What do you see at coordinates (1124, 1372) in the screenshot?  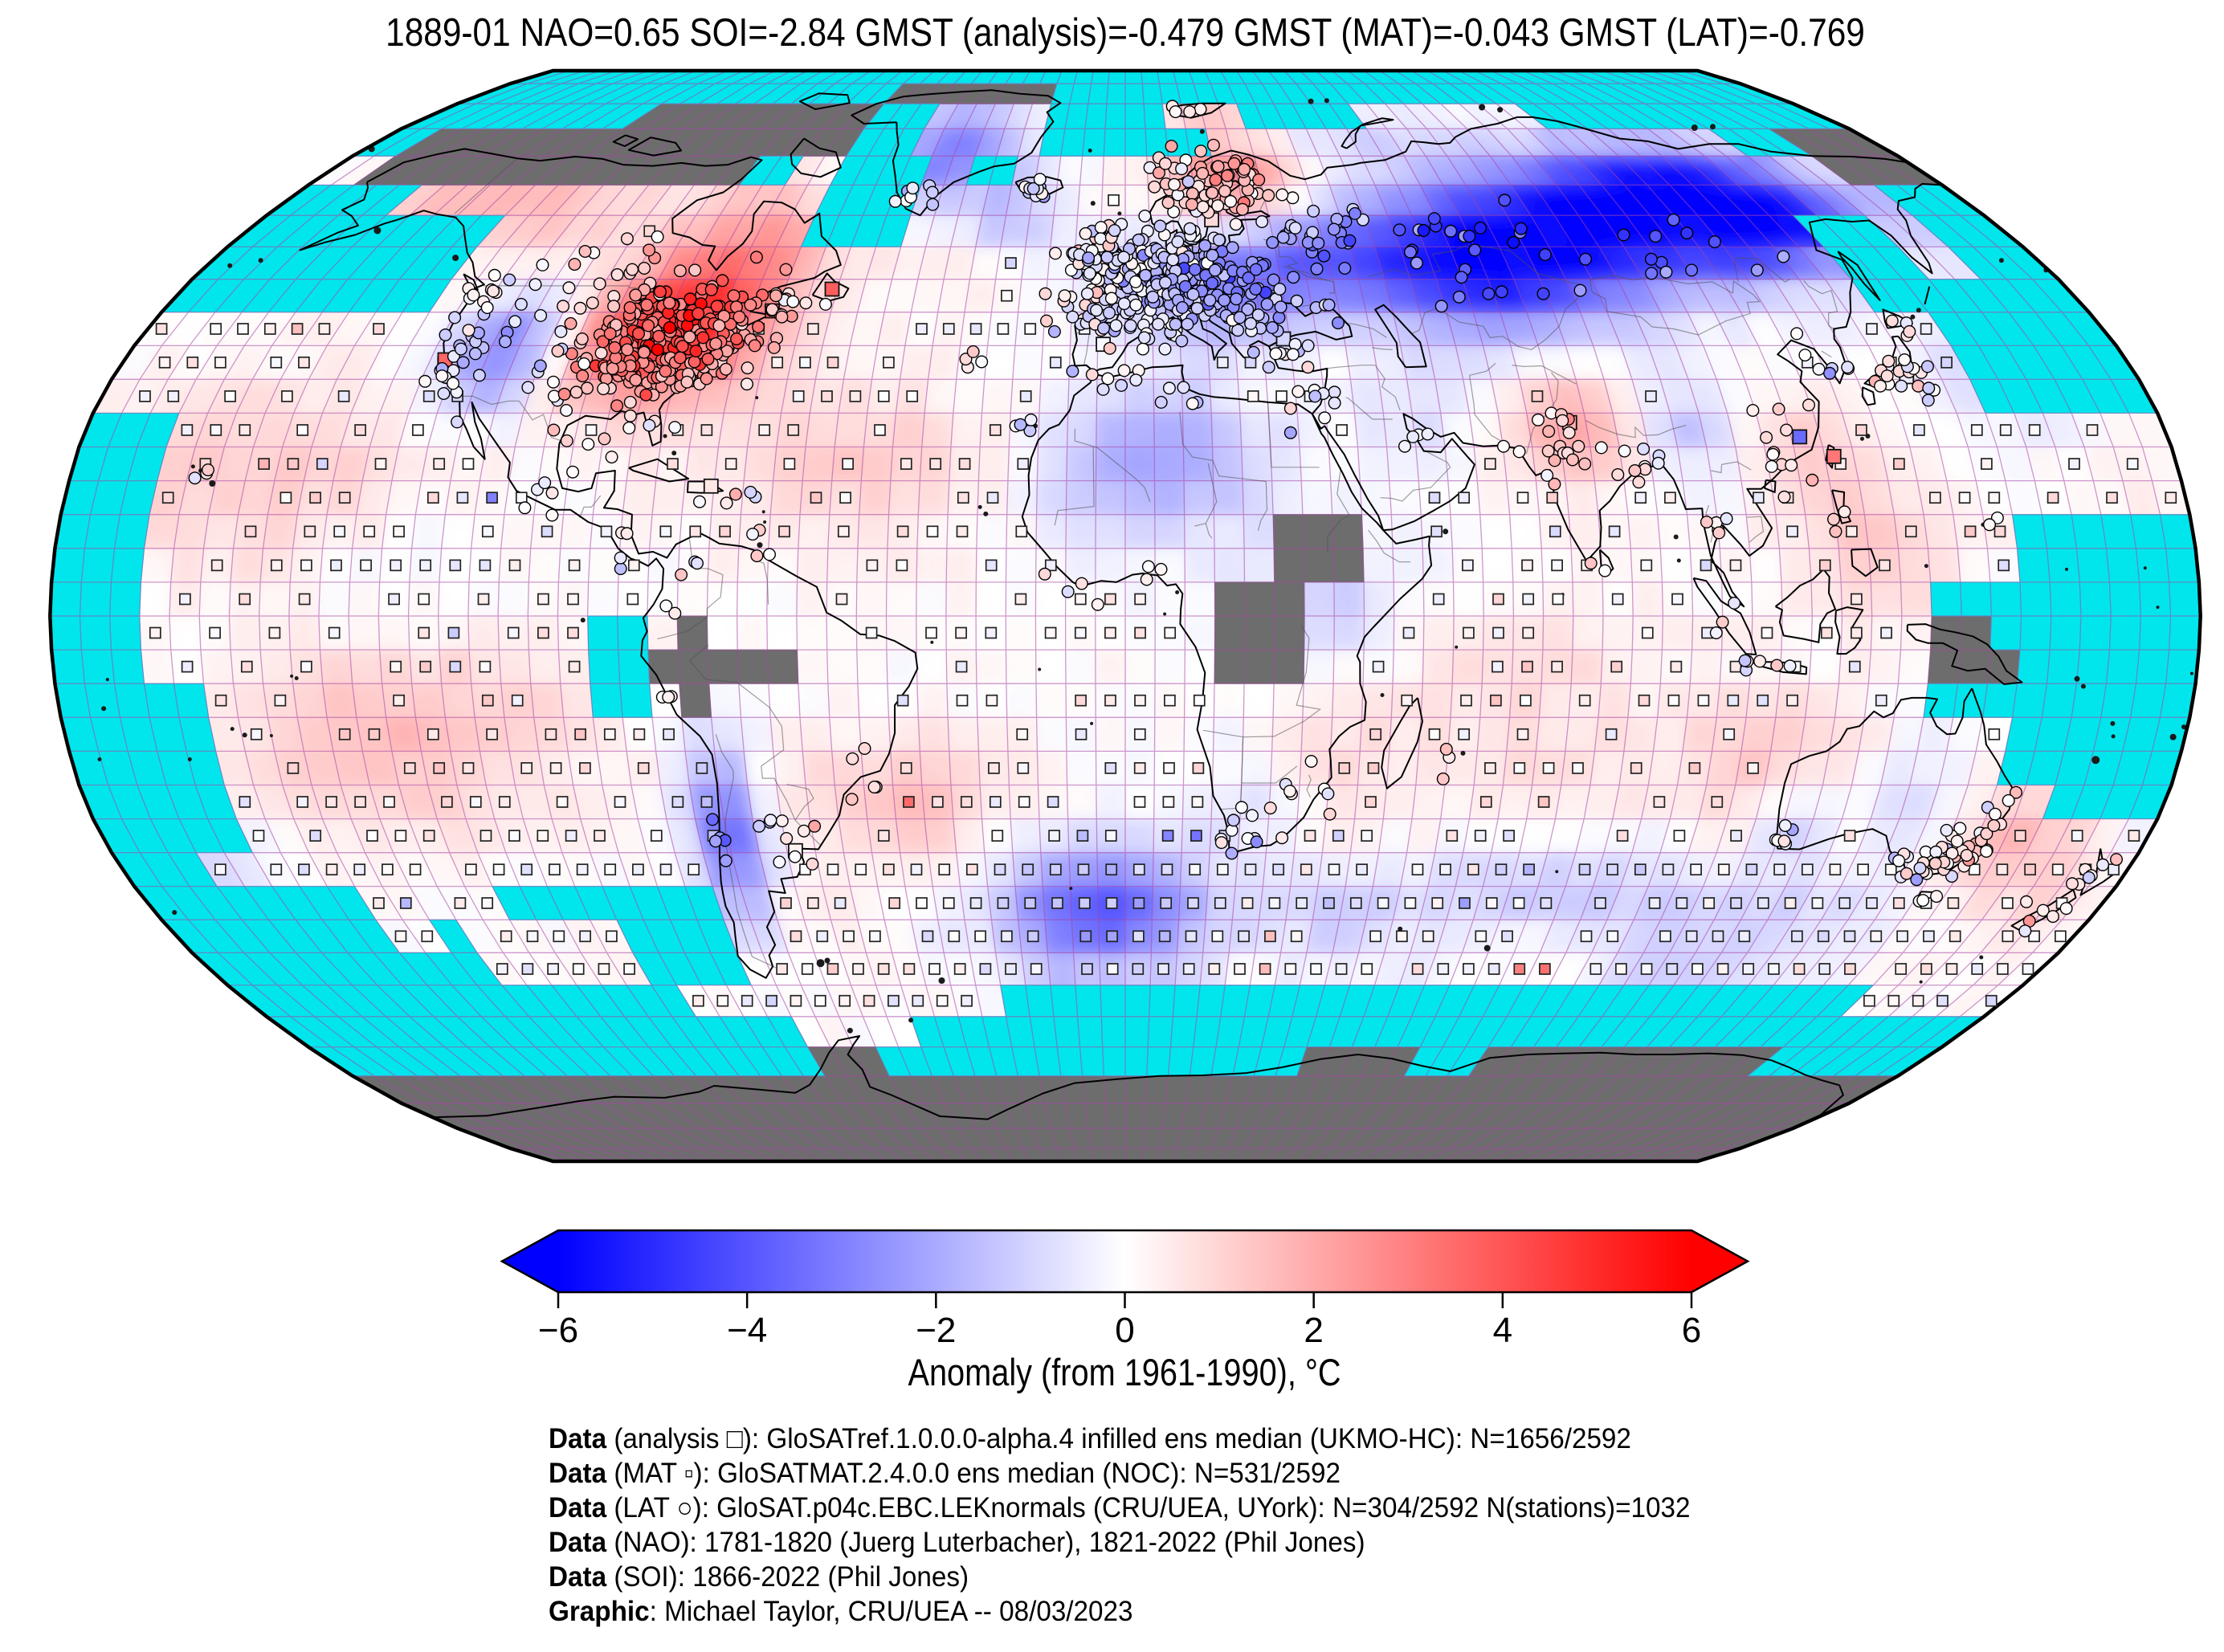 I see `colorbar-axis-label-text: Anomaly (from 1961-1990), °C` at bounding box center [1124, 1372].